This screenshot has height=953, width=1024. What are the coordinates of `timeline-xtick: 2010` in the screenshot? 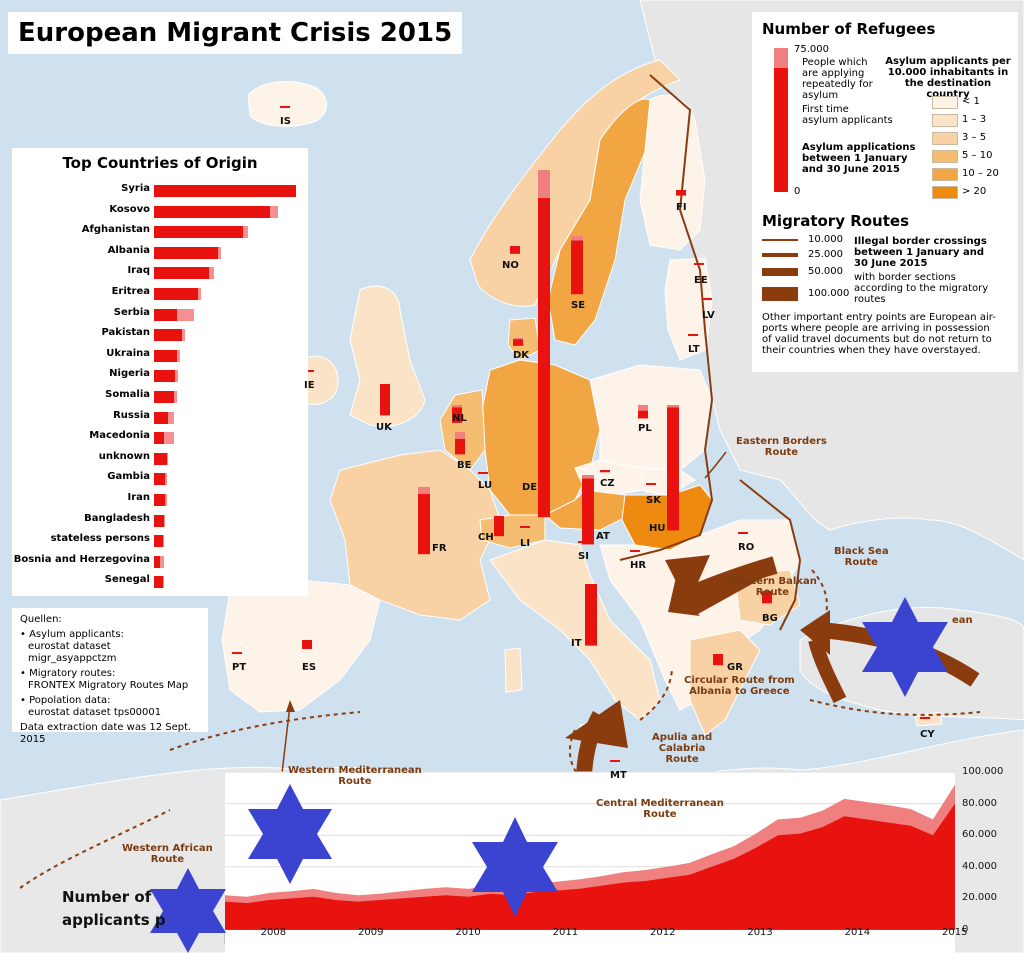 It's located at (468, 932).